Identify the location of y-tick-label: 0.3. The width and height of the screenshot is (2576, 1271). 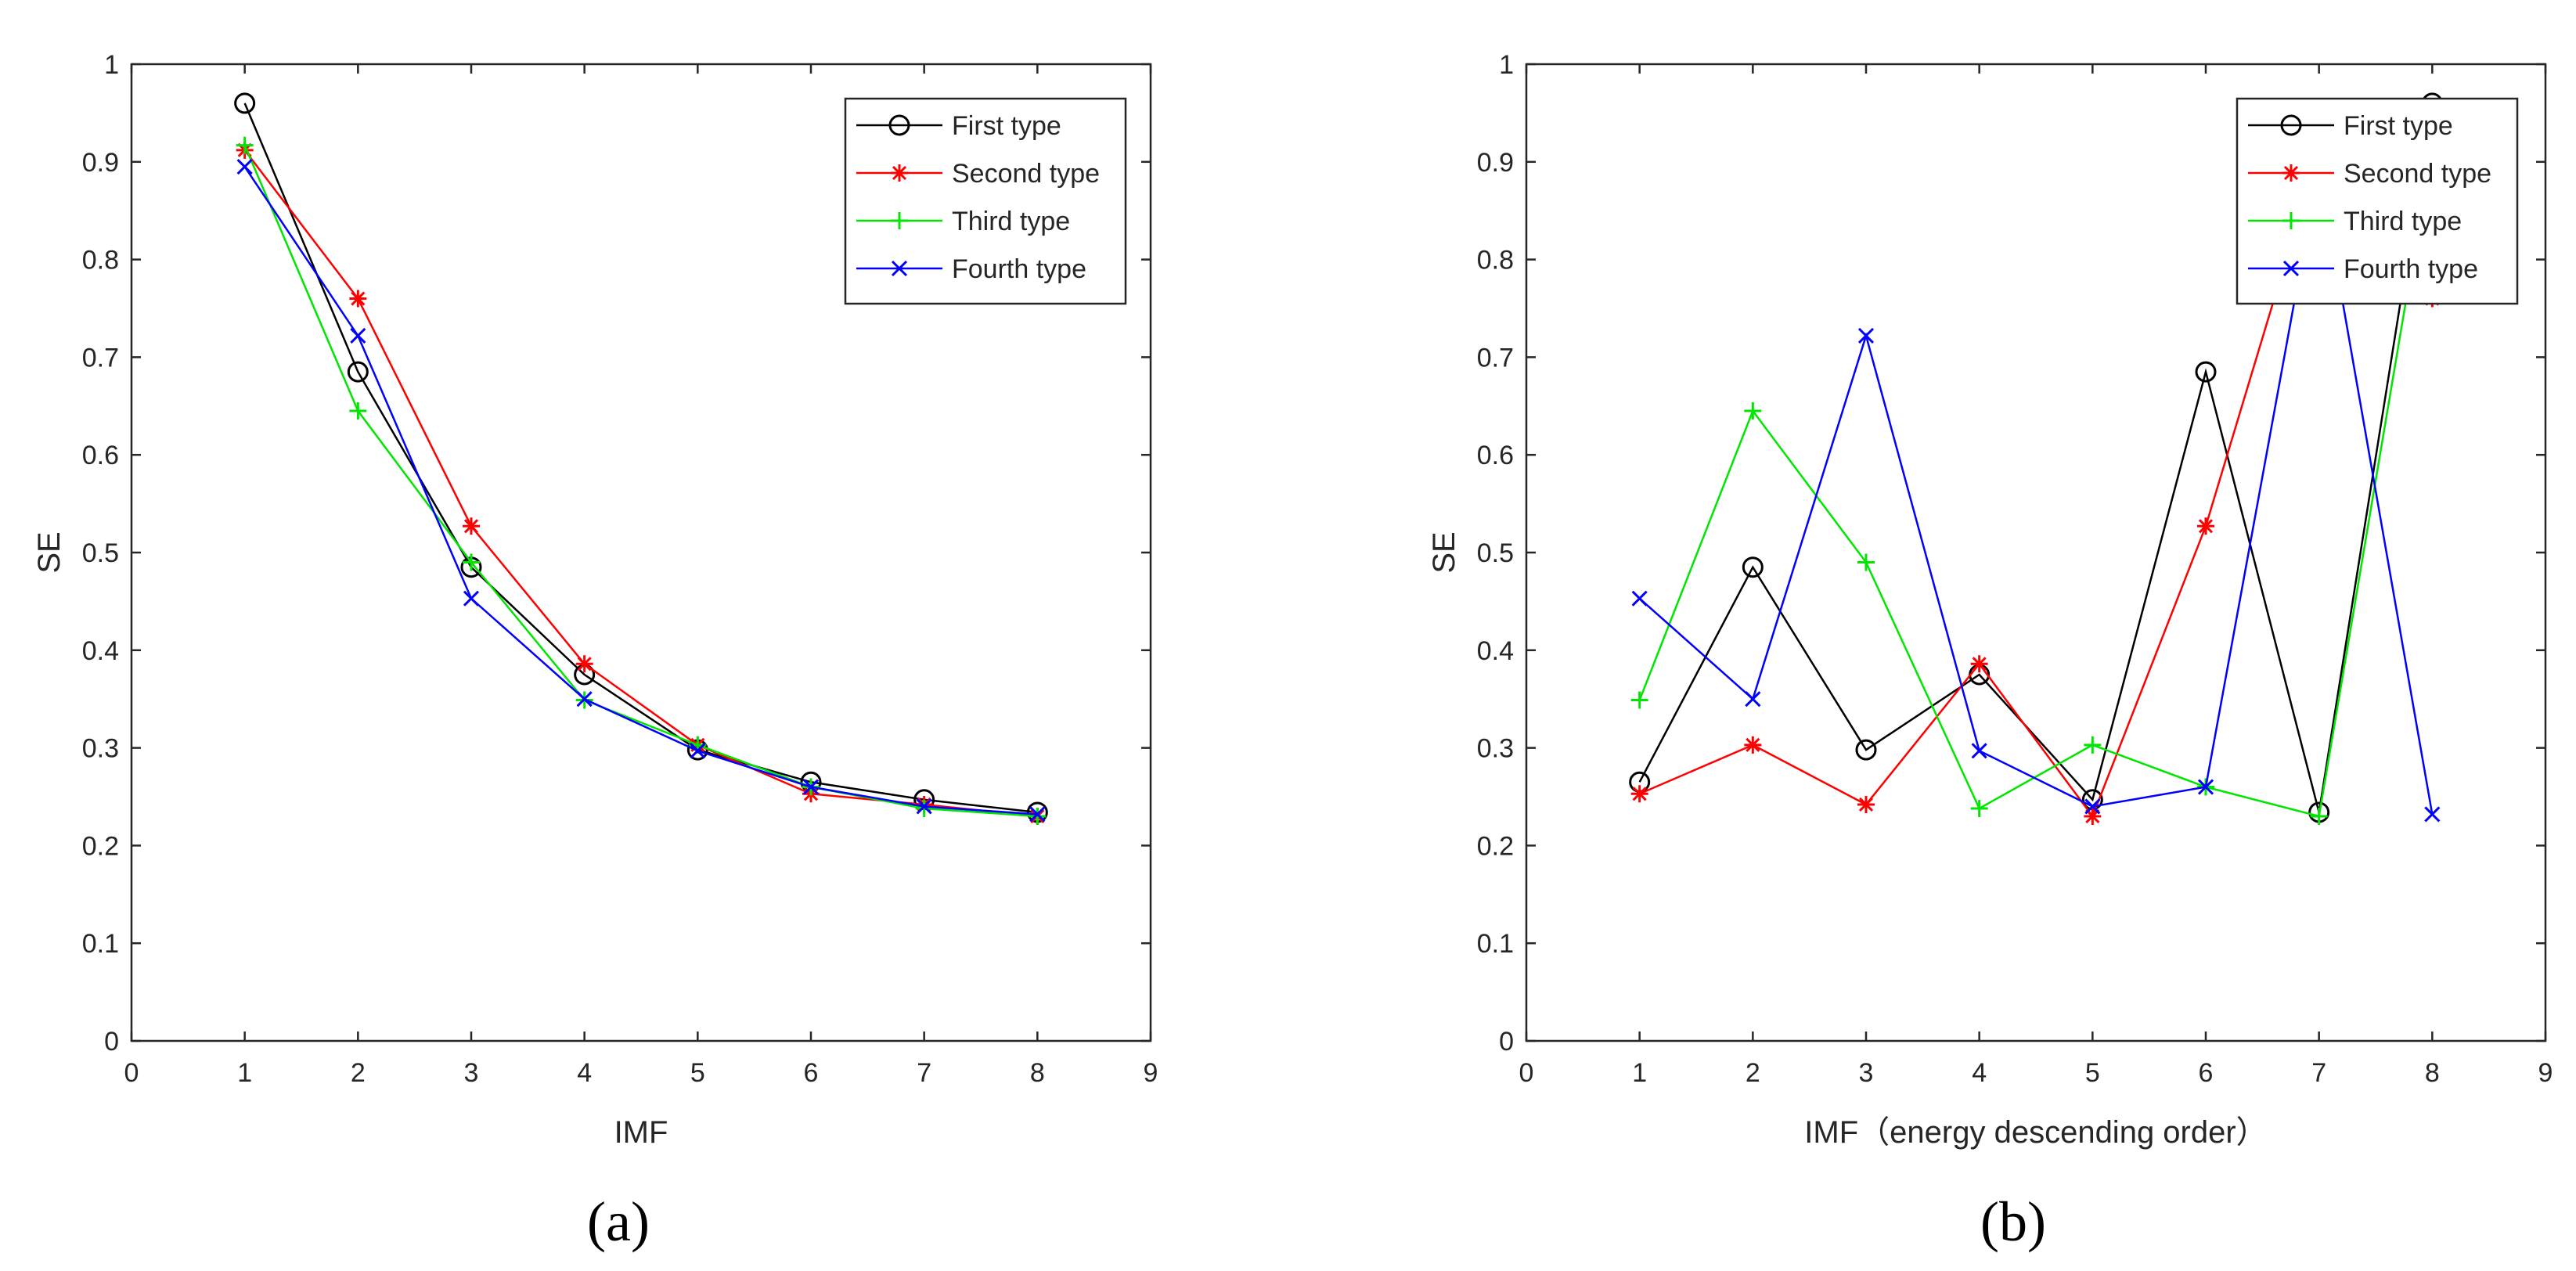
(1495, 749).